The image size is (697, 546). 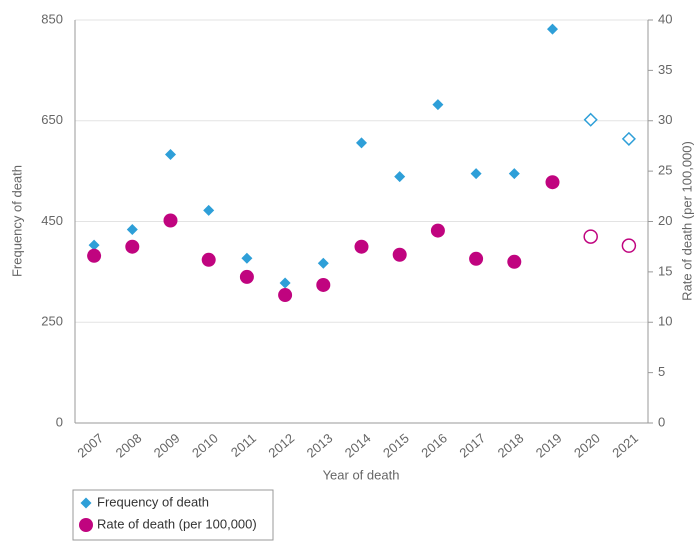 What do you see at coordinates (52, 119) in the screenshot?
I see `y-tick-label: 650` at bounding box center [52, 119].